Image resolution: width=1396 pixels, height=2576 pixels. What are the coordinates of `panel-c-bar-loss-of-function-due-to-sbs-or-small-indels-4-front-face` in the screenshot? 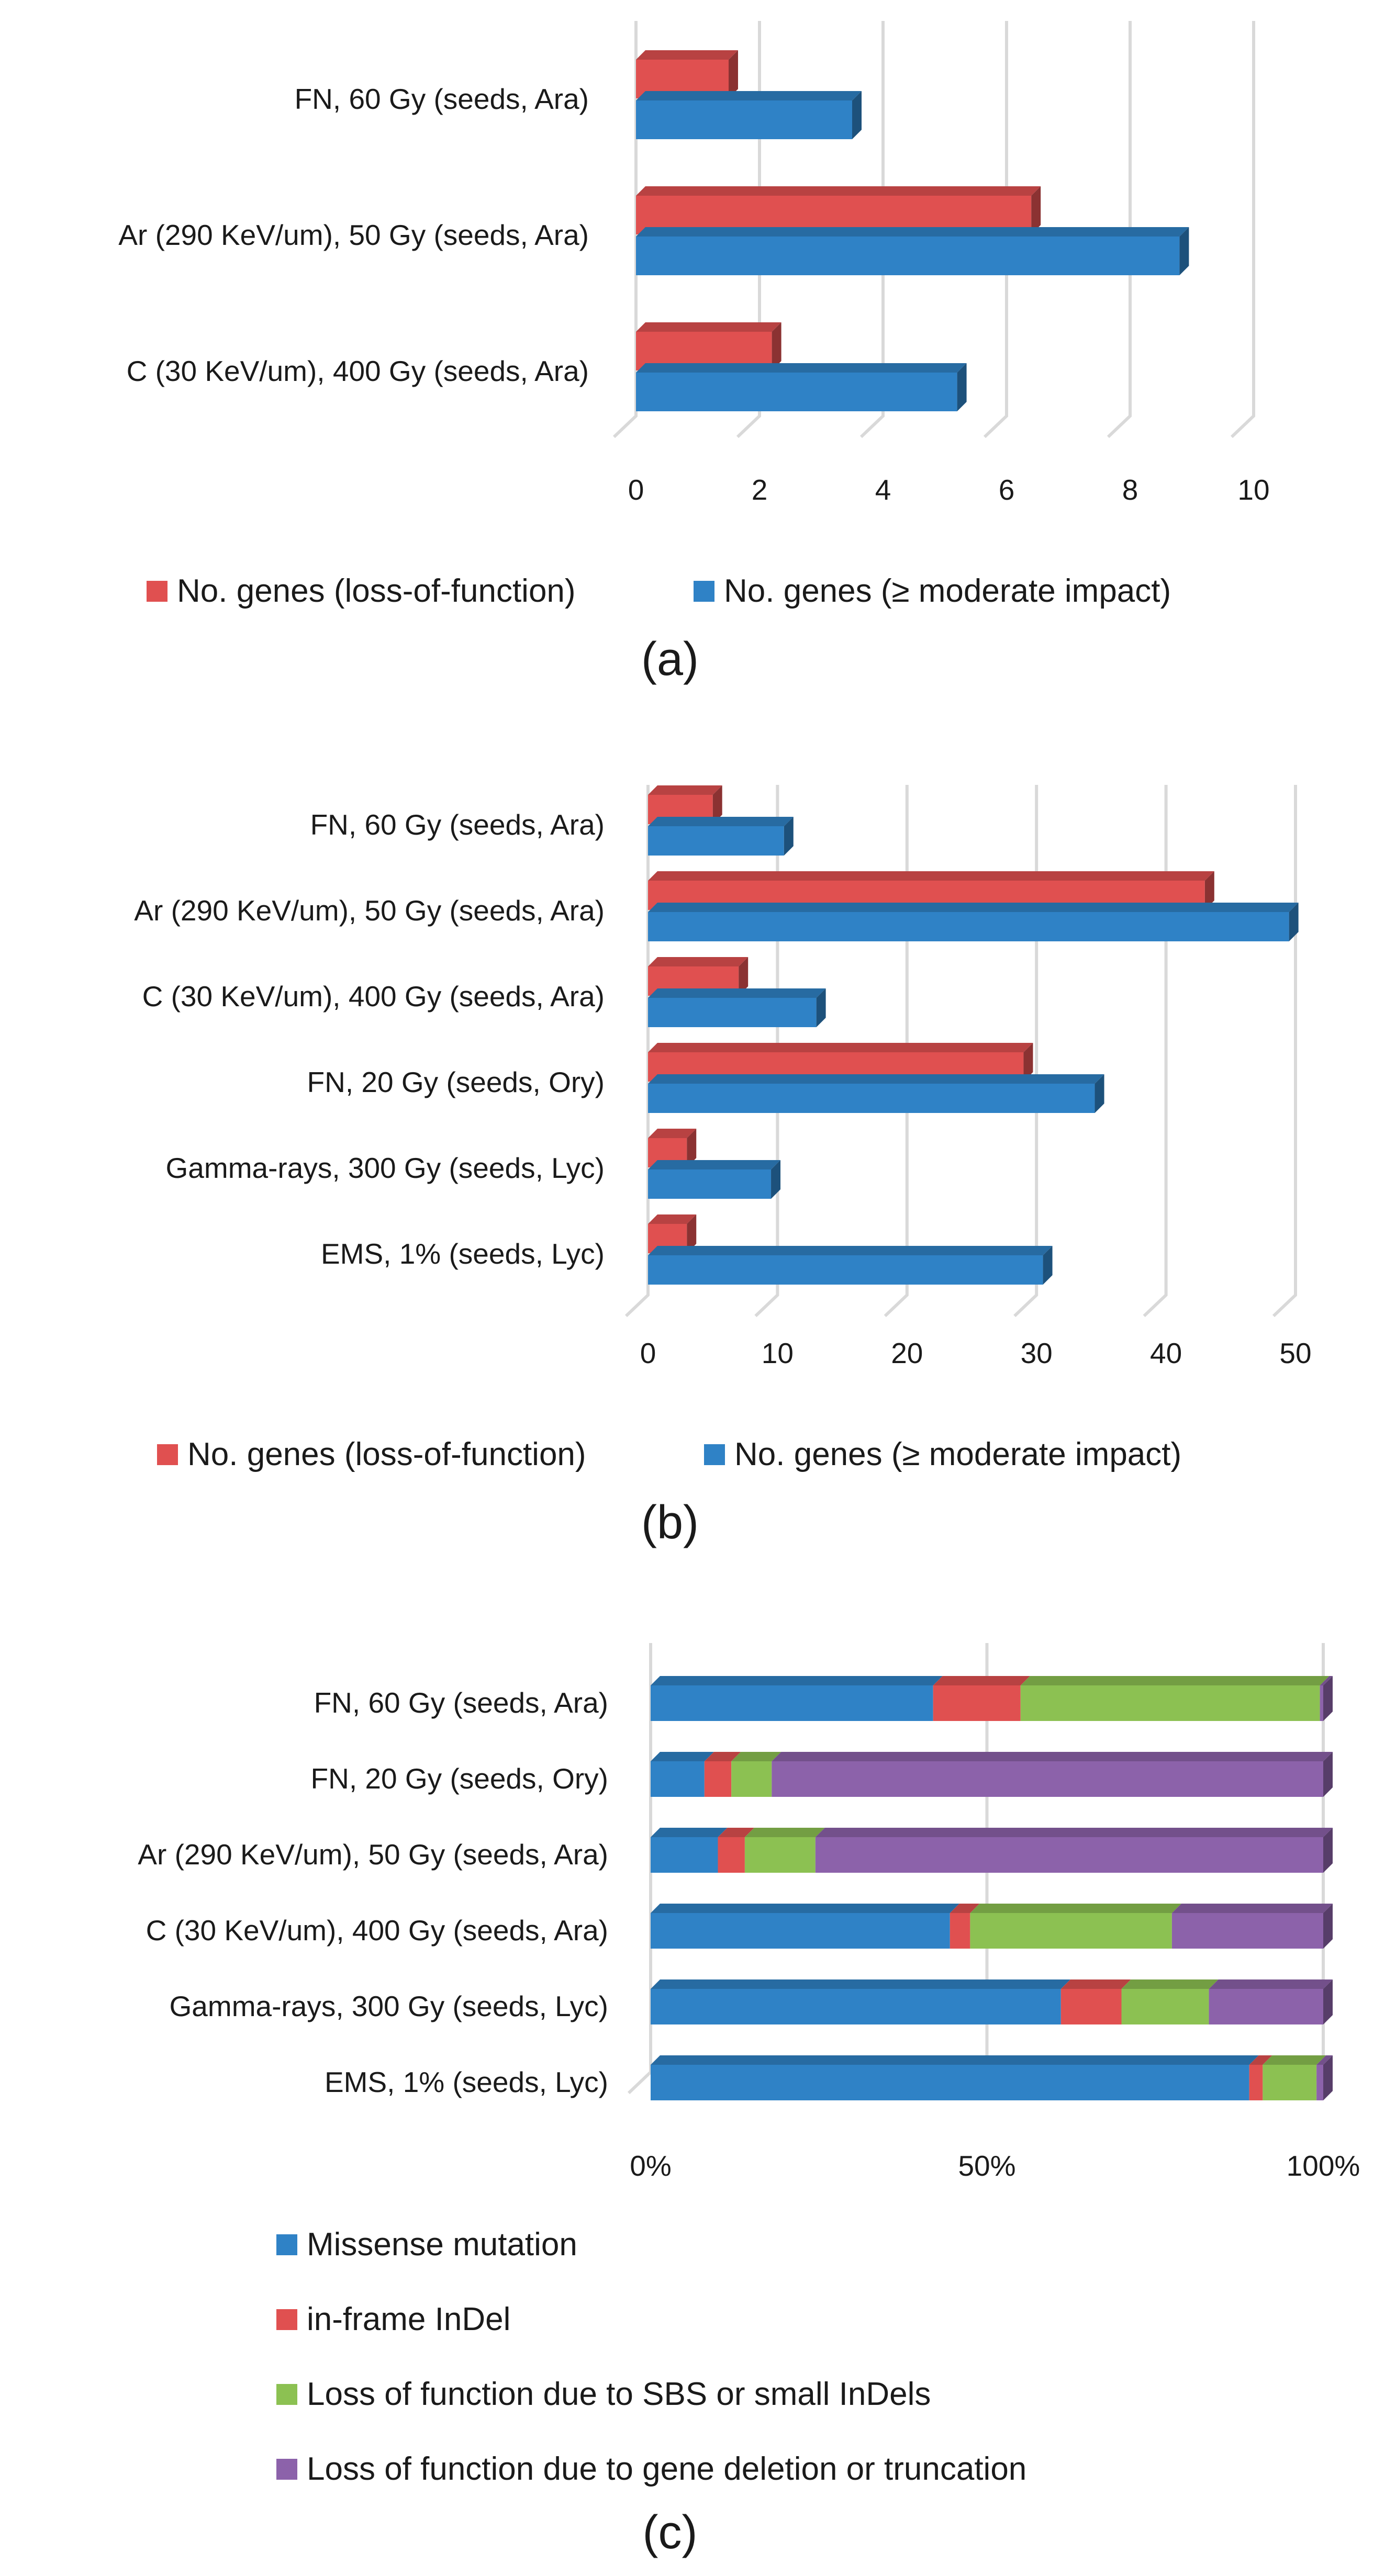 It's located at (1165, 2006).